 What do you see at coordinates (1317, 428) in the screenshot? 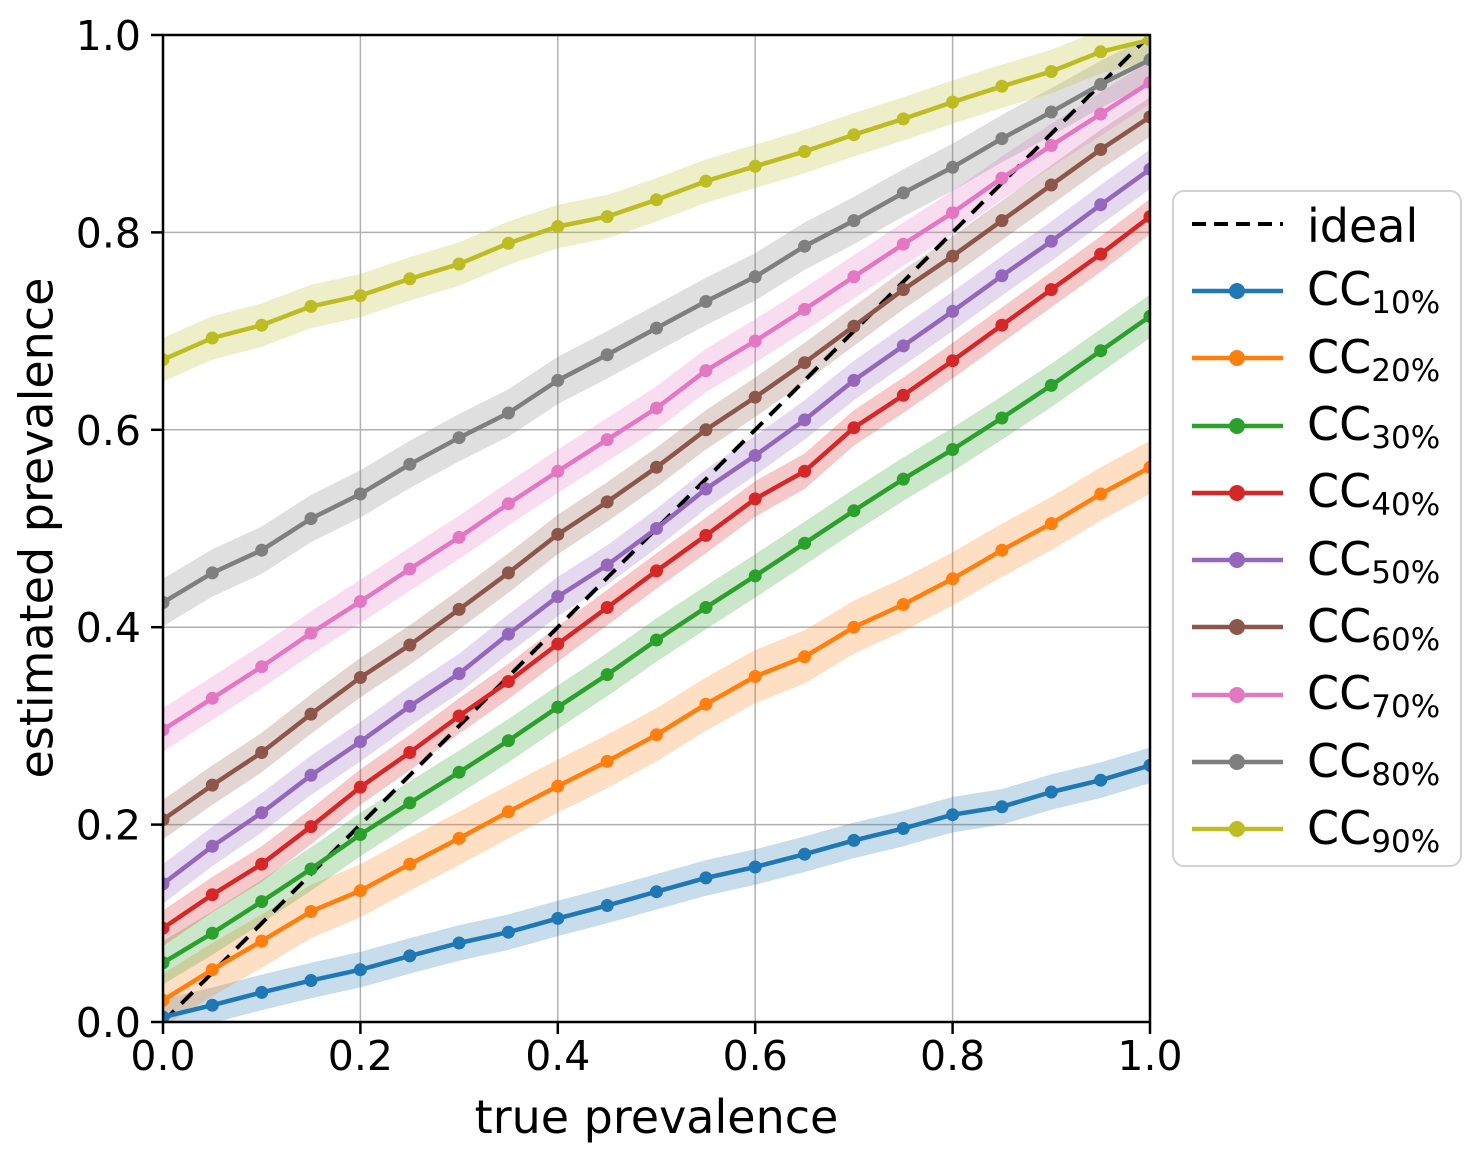
I see `legend-entry-cc-30: CC30%` at bounding box center [1317, 428].